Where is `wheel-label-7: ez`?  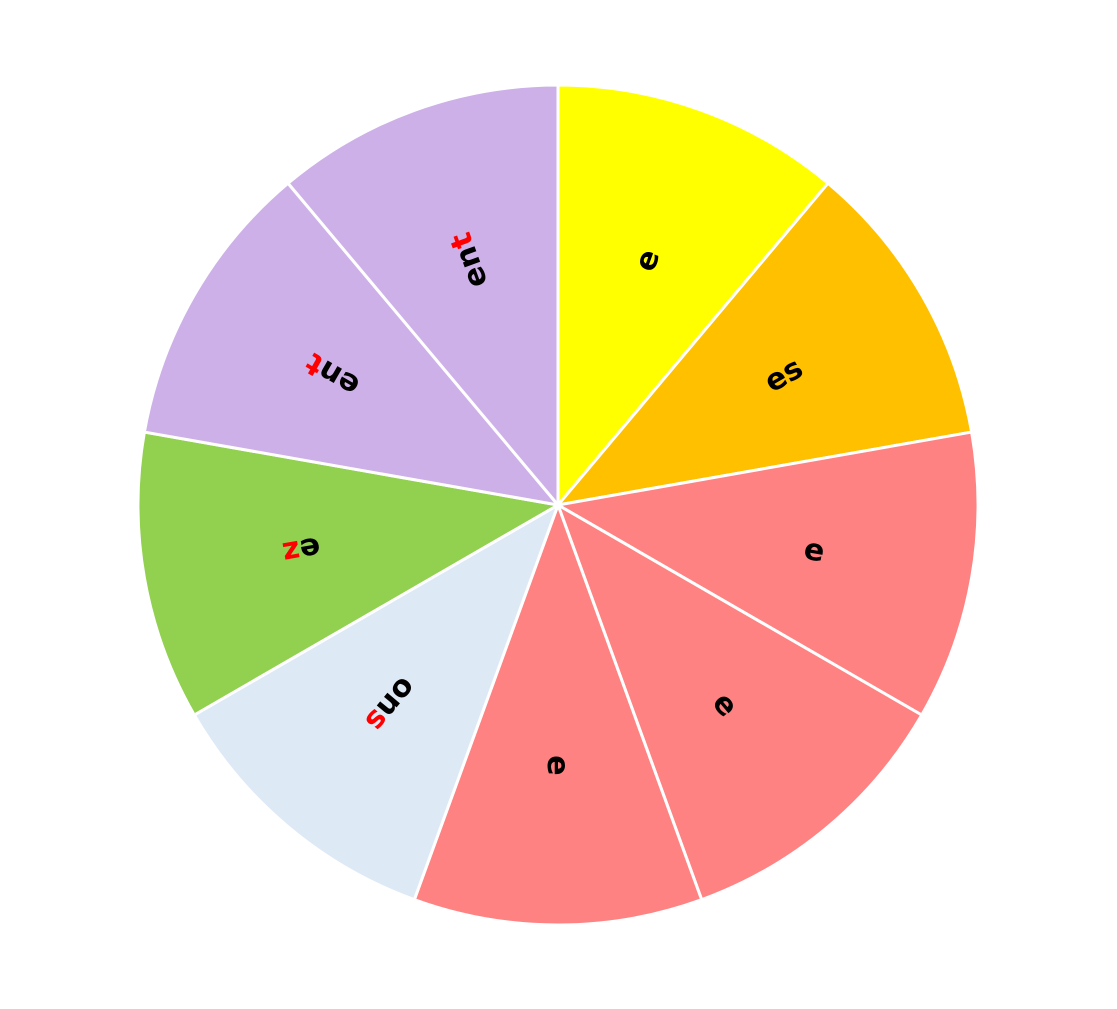
wheel-label-7: ez is located at coordinates (301, 550).